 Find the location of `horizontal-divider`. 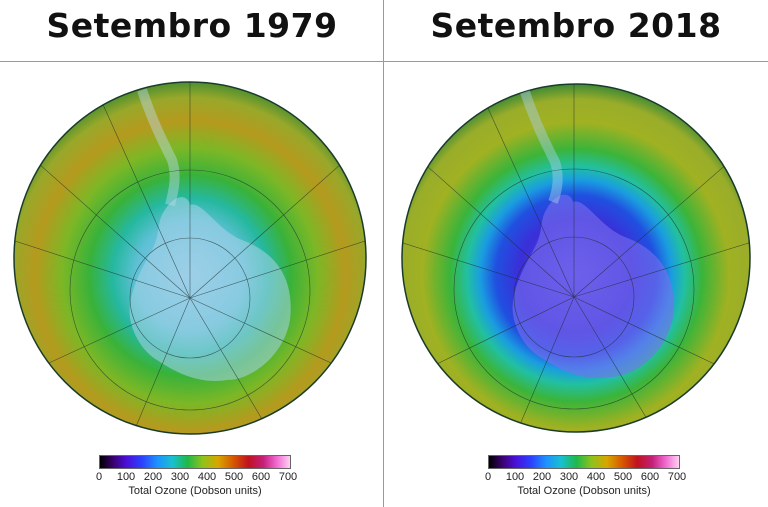

horizontal-divider is located at coordinates (384, 61).